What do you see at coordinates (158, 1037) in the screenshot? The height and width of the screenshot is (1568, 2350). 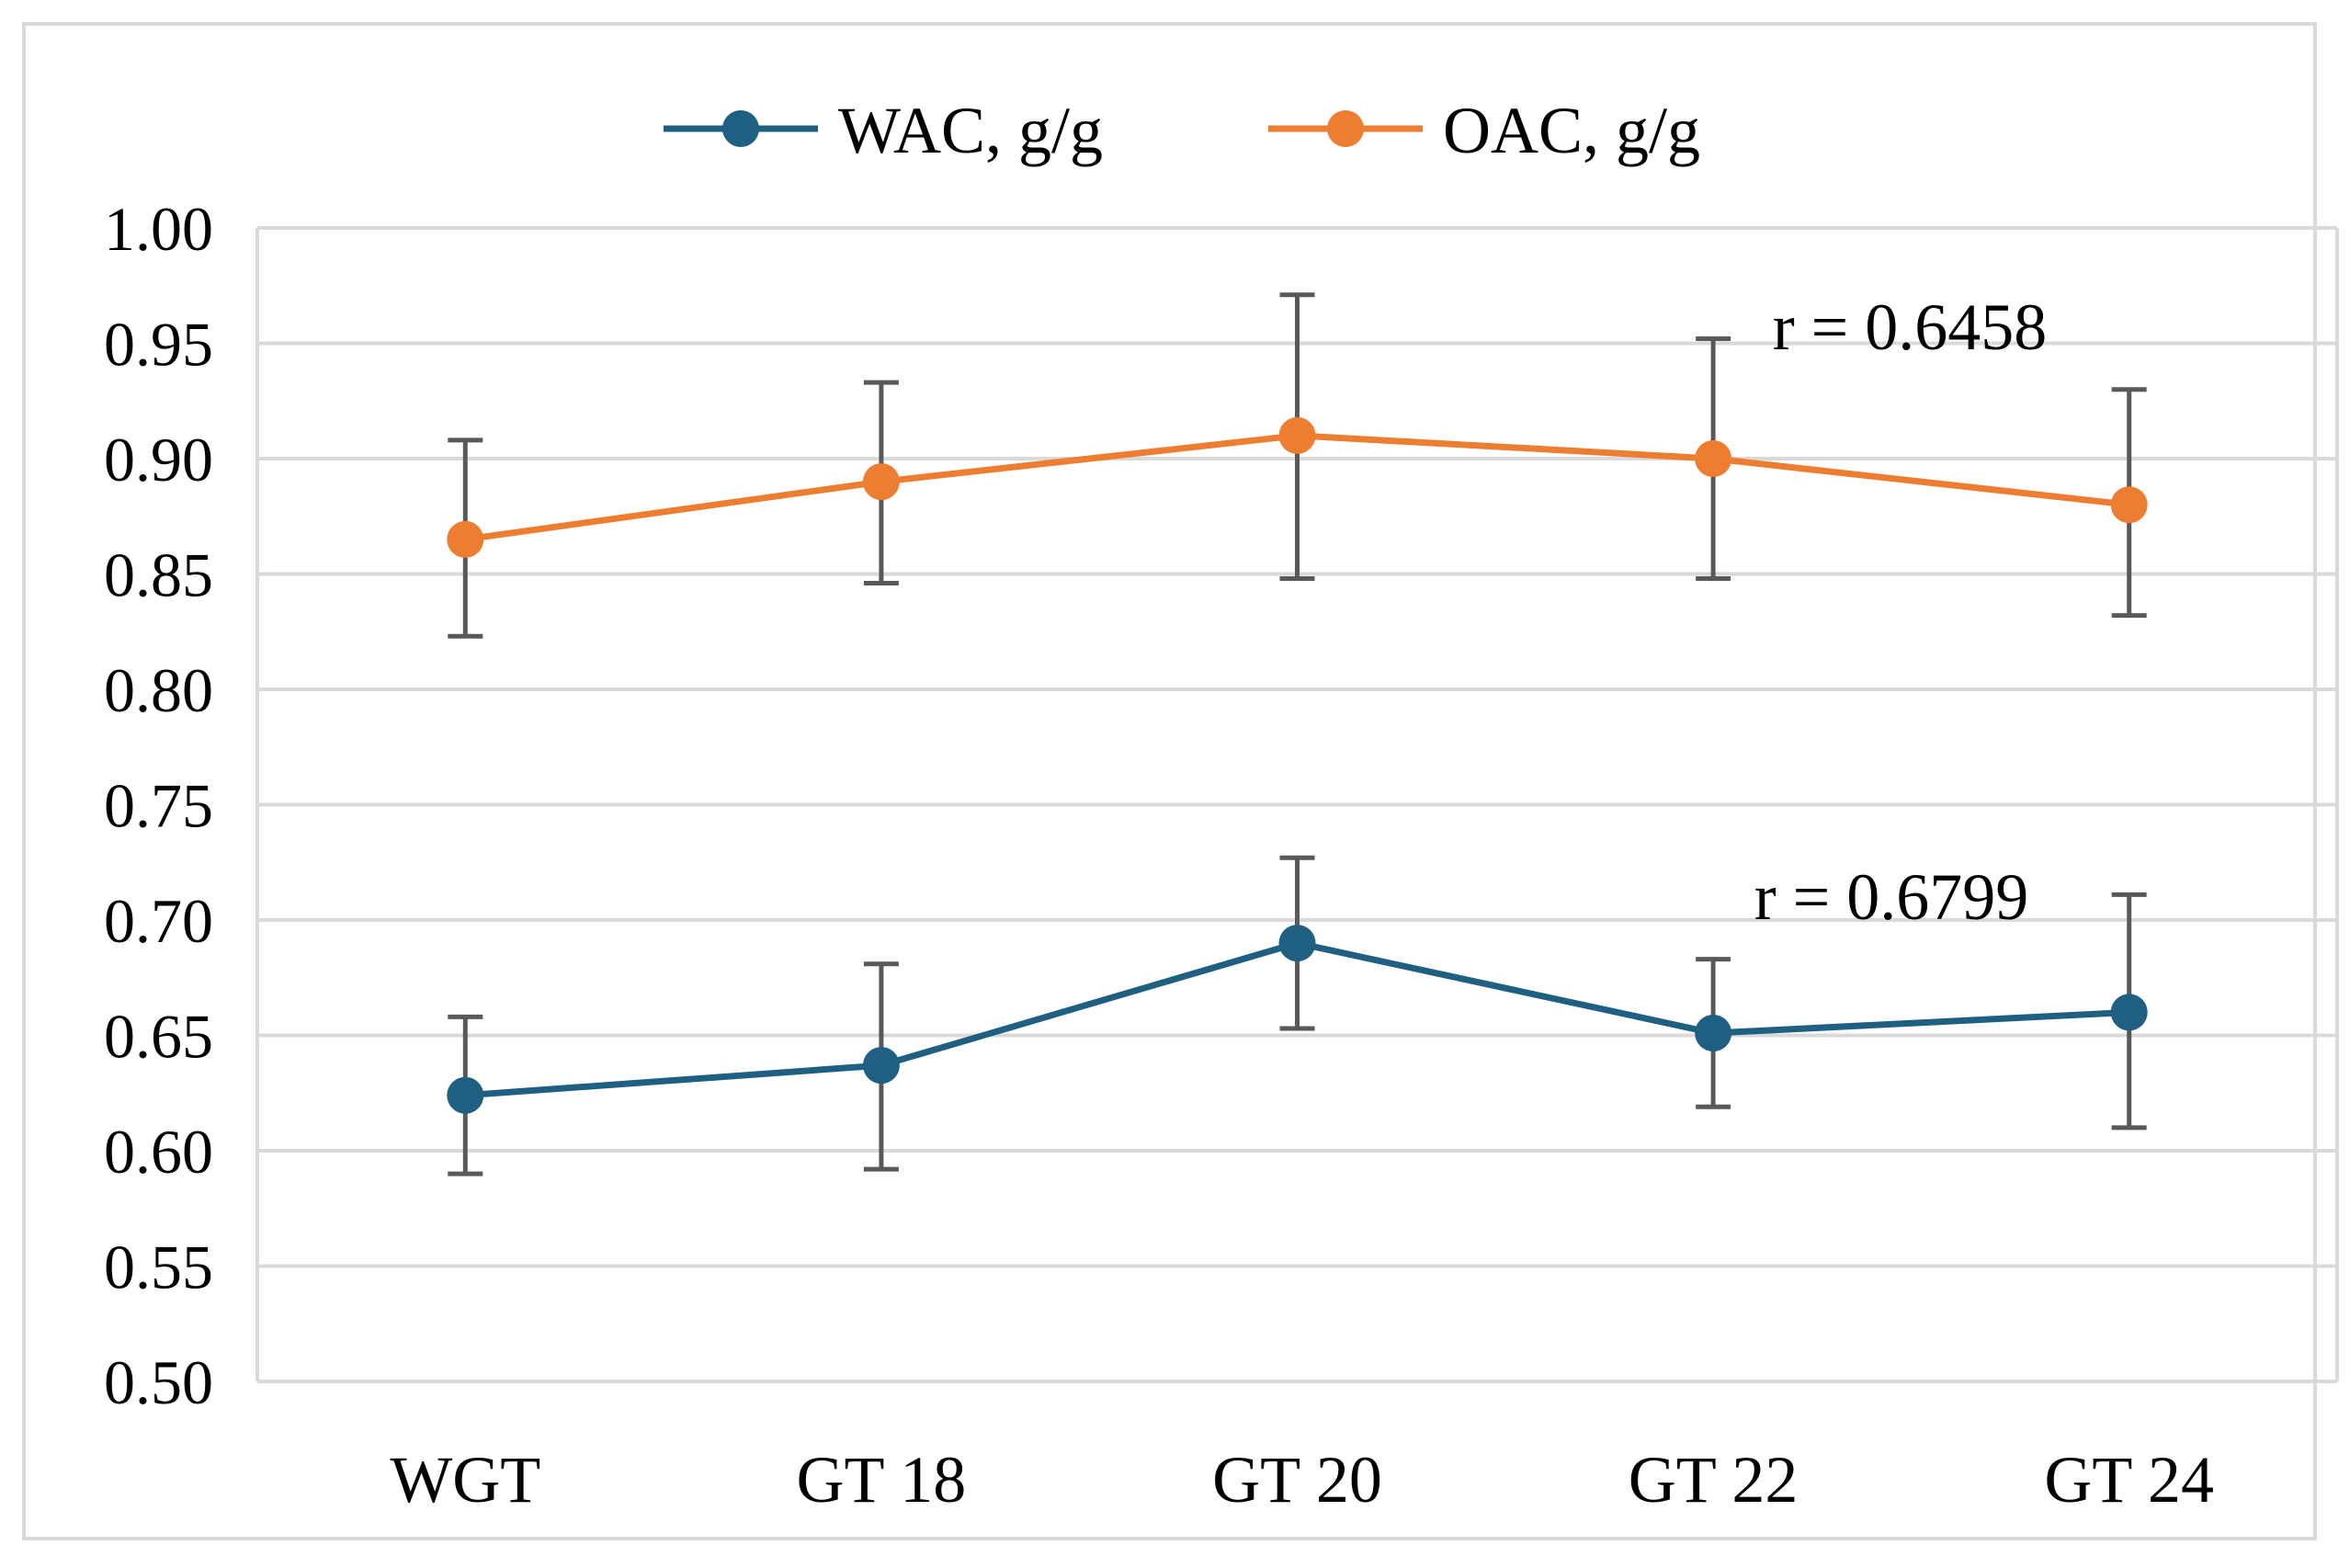 I see `y-tick-label: 0.65` at bounding box center [158, 1037].